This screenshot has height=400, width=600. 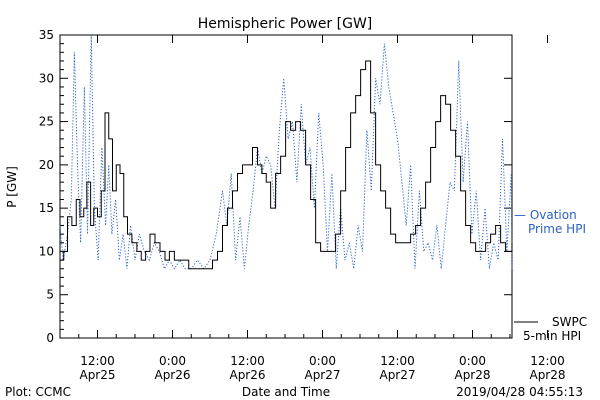 What do you see at coordinates (46, 35) in the screenshot?
I see `y-tick-label: 35` at bounding box center [46, 35].